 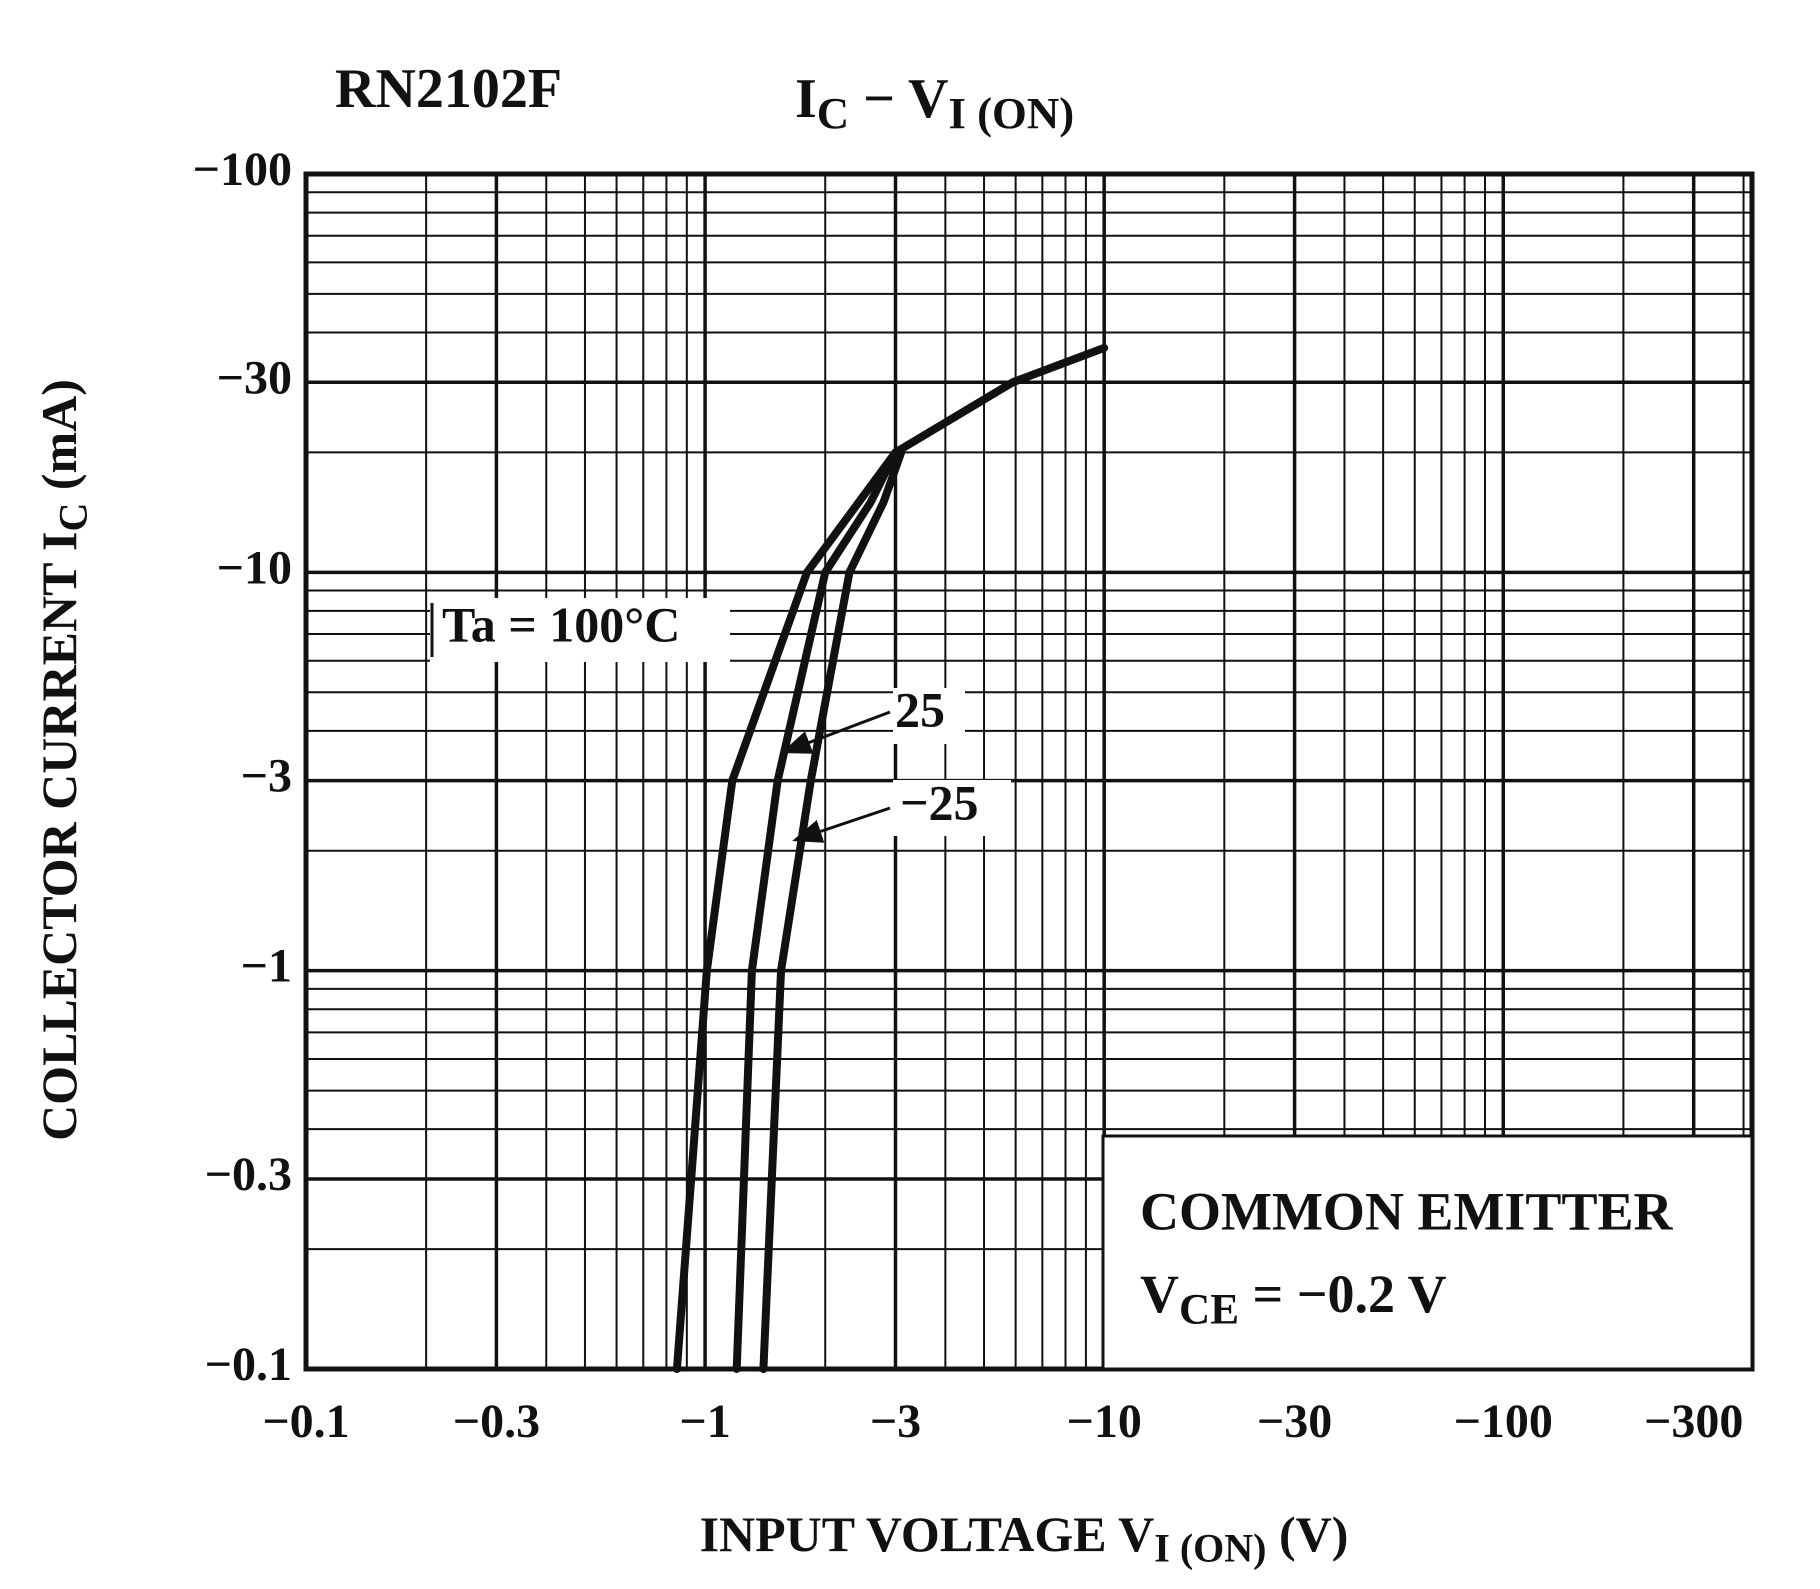 I want to click on y-tick-label: −1, so click(x=266, y=966).